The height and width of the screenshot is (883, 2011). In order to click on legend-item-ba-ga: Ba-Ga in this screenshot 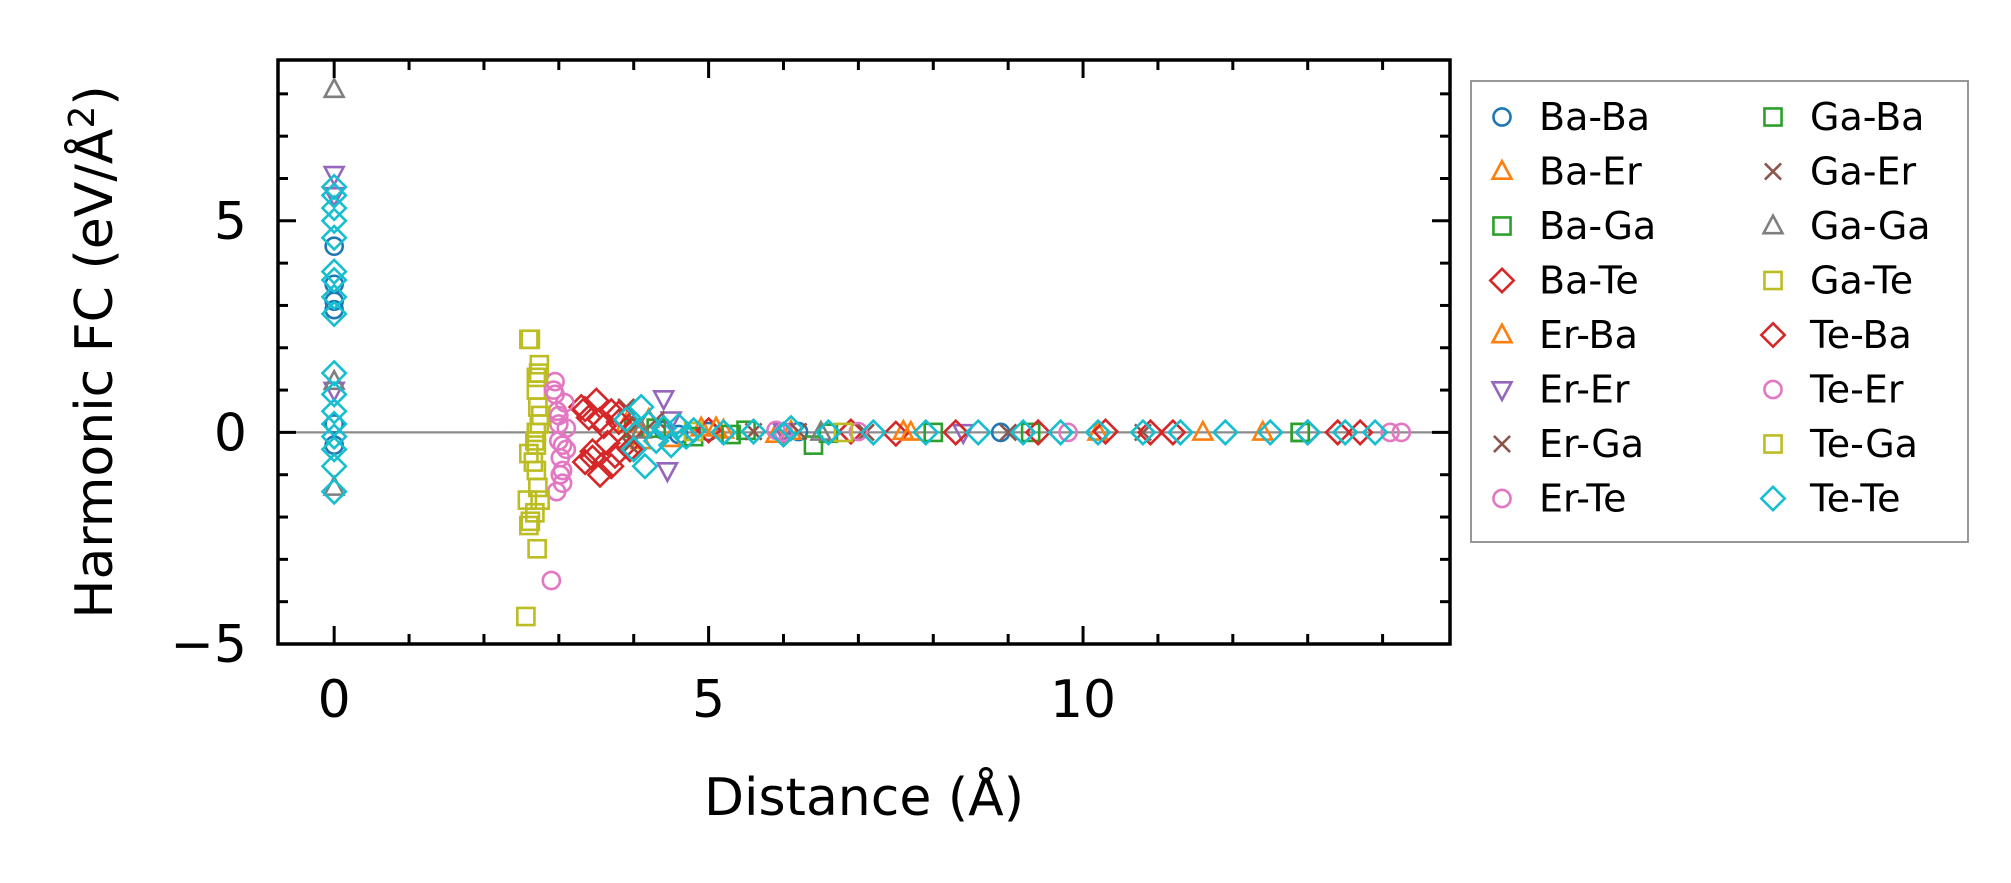, I will do `click(1574, 226)`.